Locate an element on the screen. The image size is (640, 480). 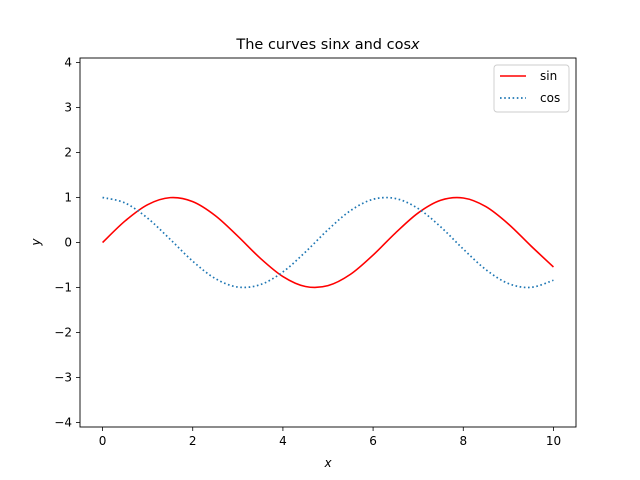
series-sin-line is located at coordinates (327, 242).